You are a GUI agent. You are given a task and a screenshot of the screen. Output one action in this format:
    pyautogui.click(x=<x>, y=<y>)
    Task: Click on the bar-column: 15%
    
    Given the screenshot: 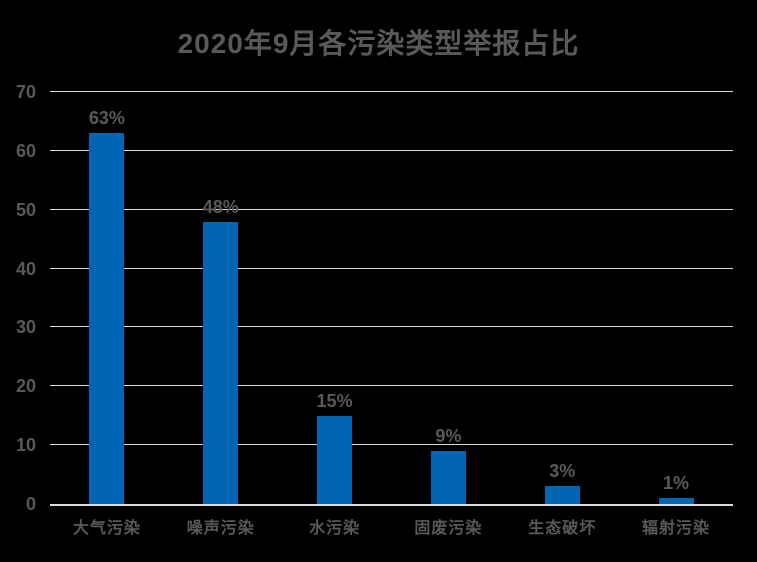 What is the action you would take?
    pyautogui.click(x=335, y=298)
    